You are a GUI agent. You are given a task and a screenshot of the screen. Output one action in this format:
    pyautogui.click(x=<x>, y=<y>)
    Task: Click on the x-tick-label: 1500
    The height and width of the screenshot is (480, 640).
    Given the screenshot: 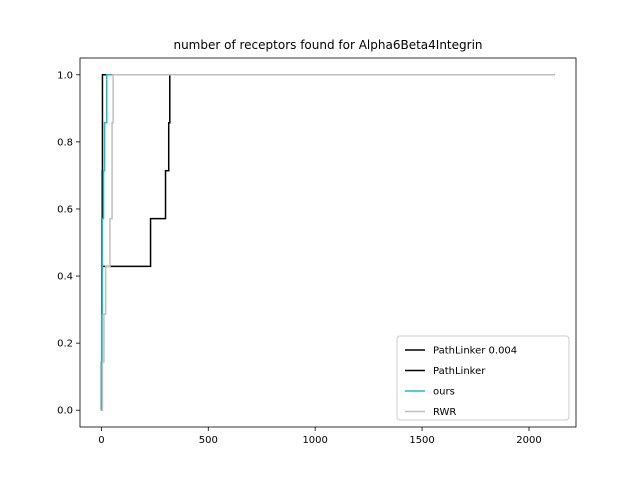 What is the action you would take?
    pyautogui.click(x=421, y=440)
    